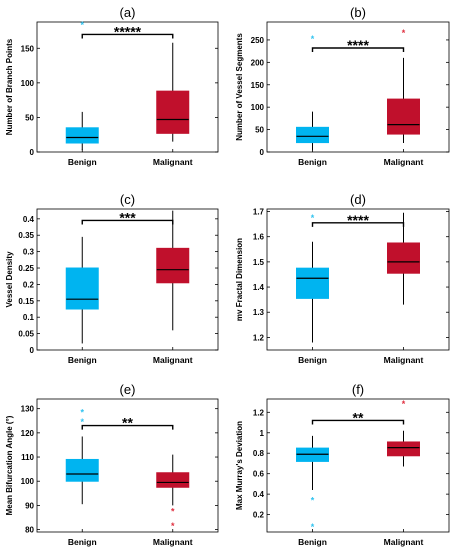  Describe the element at coordinates (239, 87) in the screenshot. I see `y-axis-label: Number of Vessel Segments` at that location.